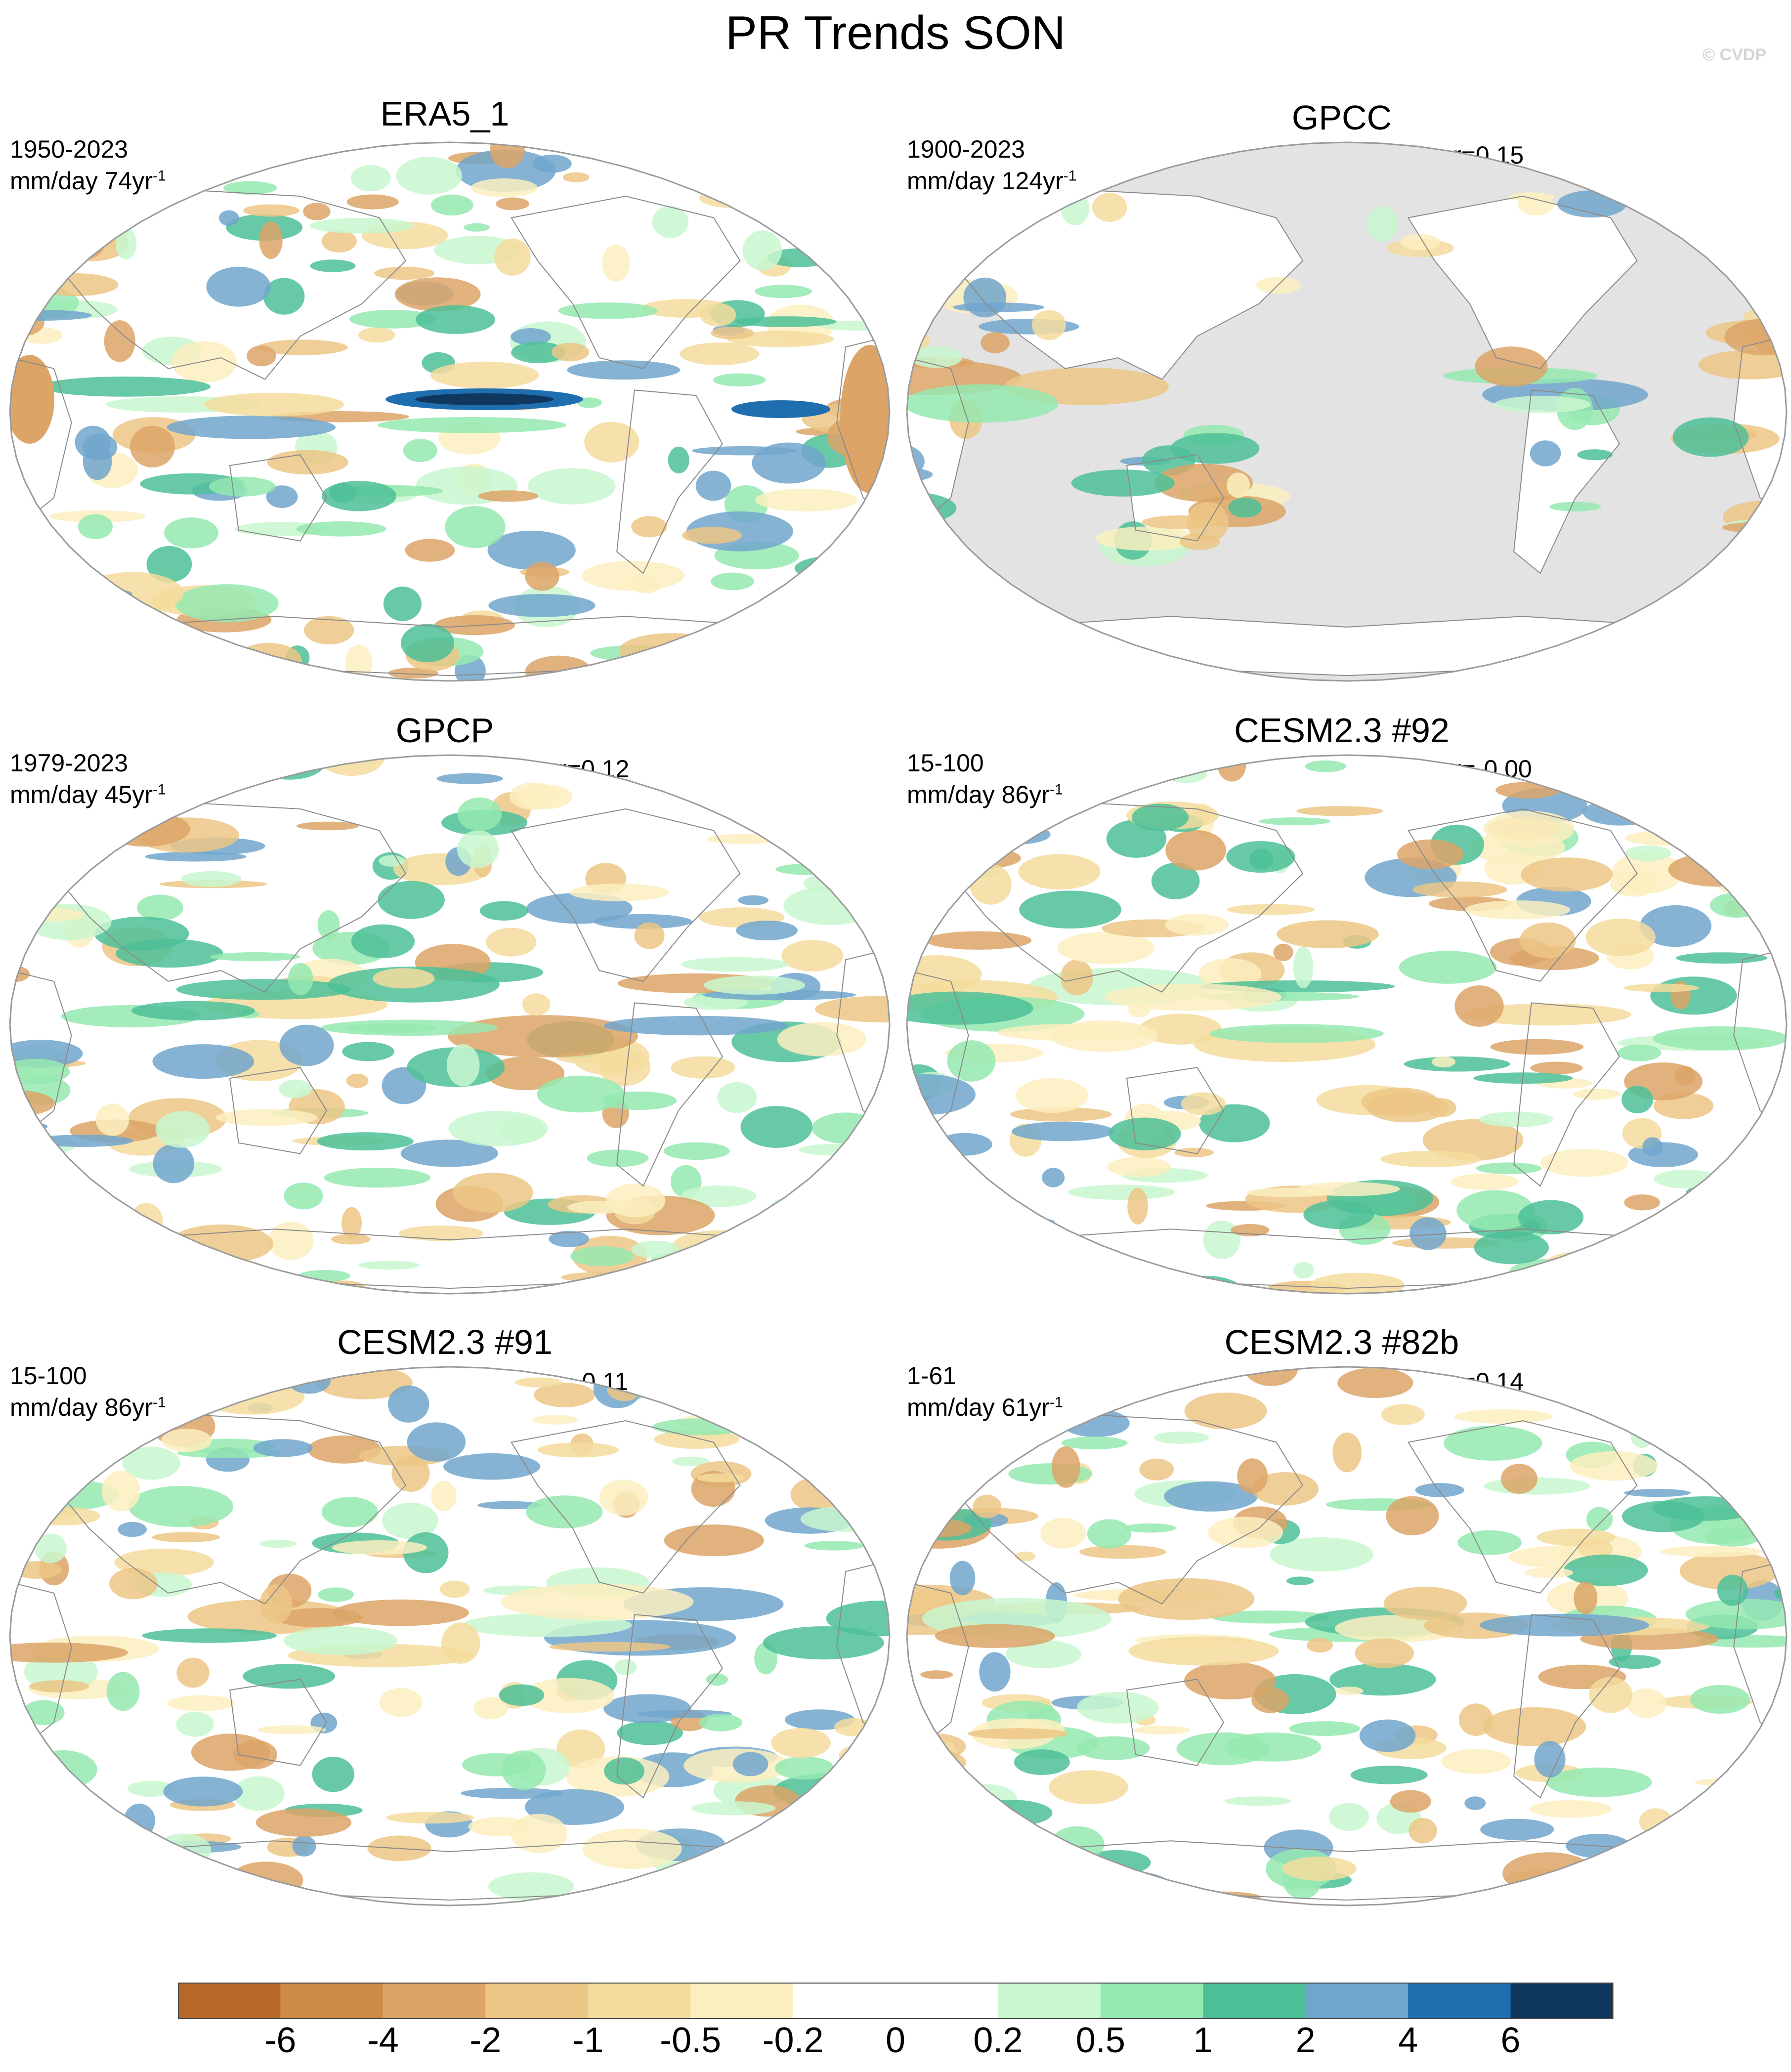  What do you see at coordinates (1347, 412) in the screenshot?
I see `map-gpcc` at bounding box center [1347, 412].